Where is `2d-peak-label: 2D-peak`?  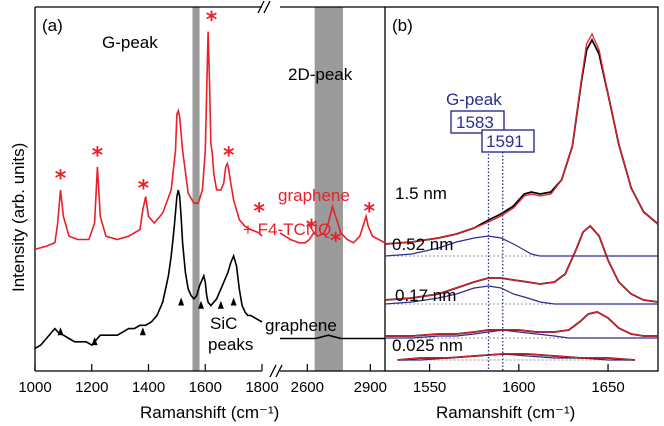 2d-peak-label: 2D-peak is located at coordinates (320, 74).